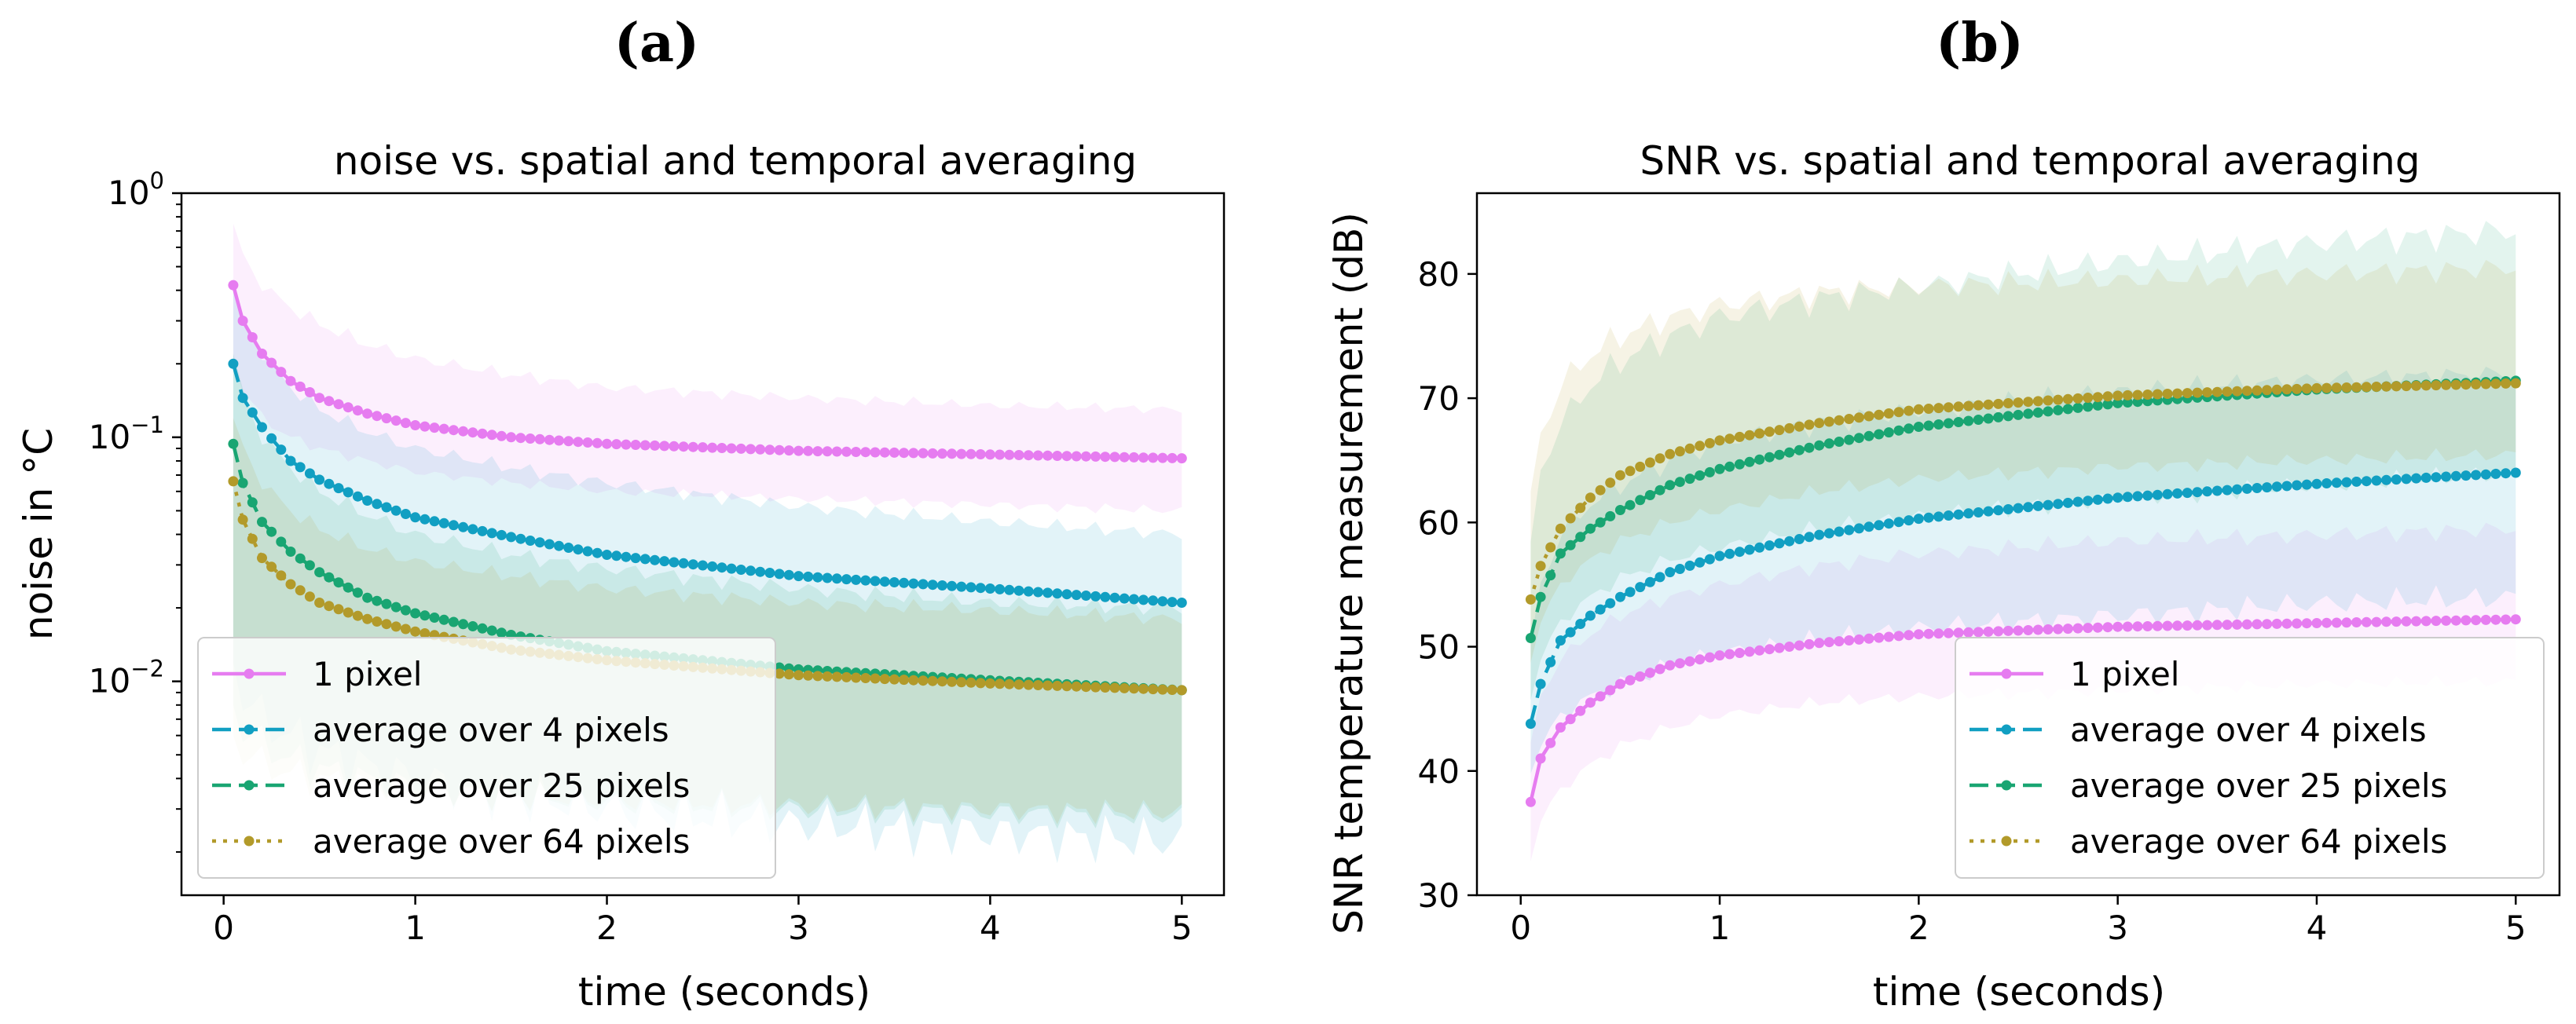 The height and width of the screenshot is (1024, 2576). Describe the element at coordinates (126, 678) in the screenshot. I see `y-tick-label: 10−2` at that location.